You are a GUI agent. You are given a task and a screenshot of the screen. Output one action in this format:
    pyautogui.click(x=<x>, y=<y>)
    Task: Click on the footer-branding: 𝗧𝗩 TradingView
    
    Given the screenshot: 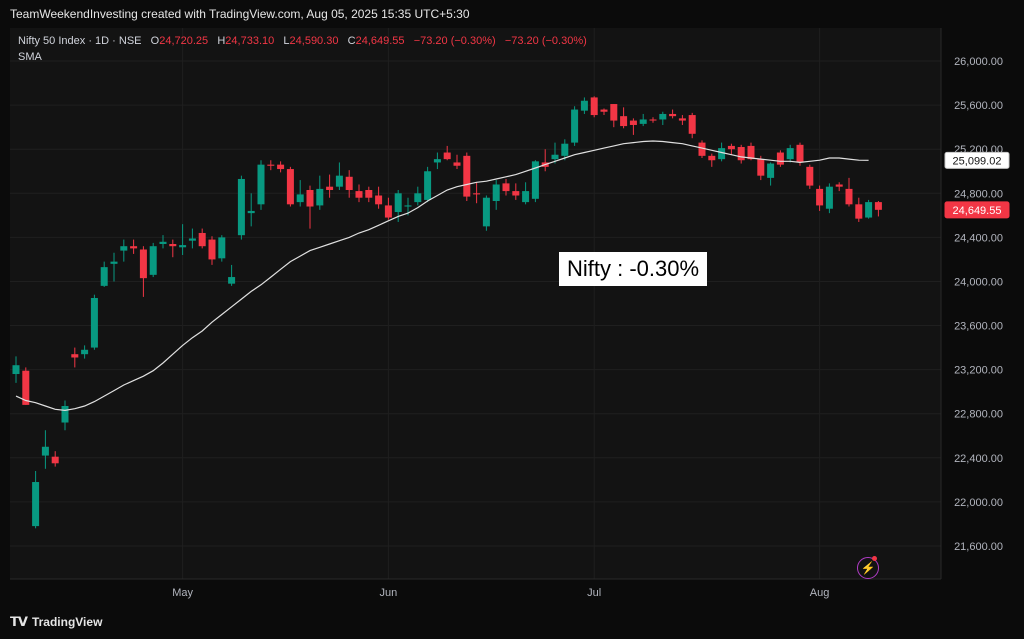 What is the action you would take?
    pyautogui.click(x=56, y=622)
    